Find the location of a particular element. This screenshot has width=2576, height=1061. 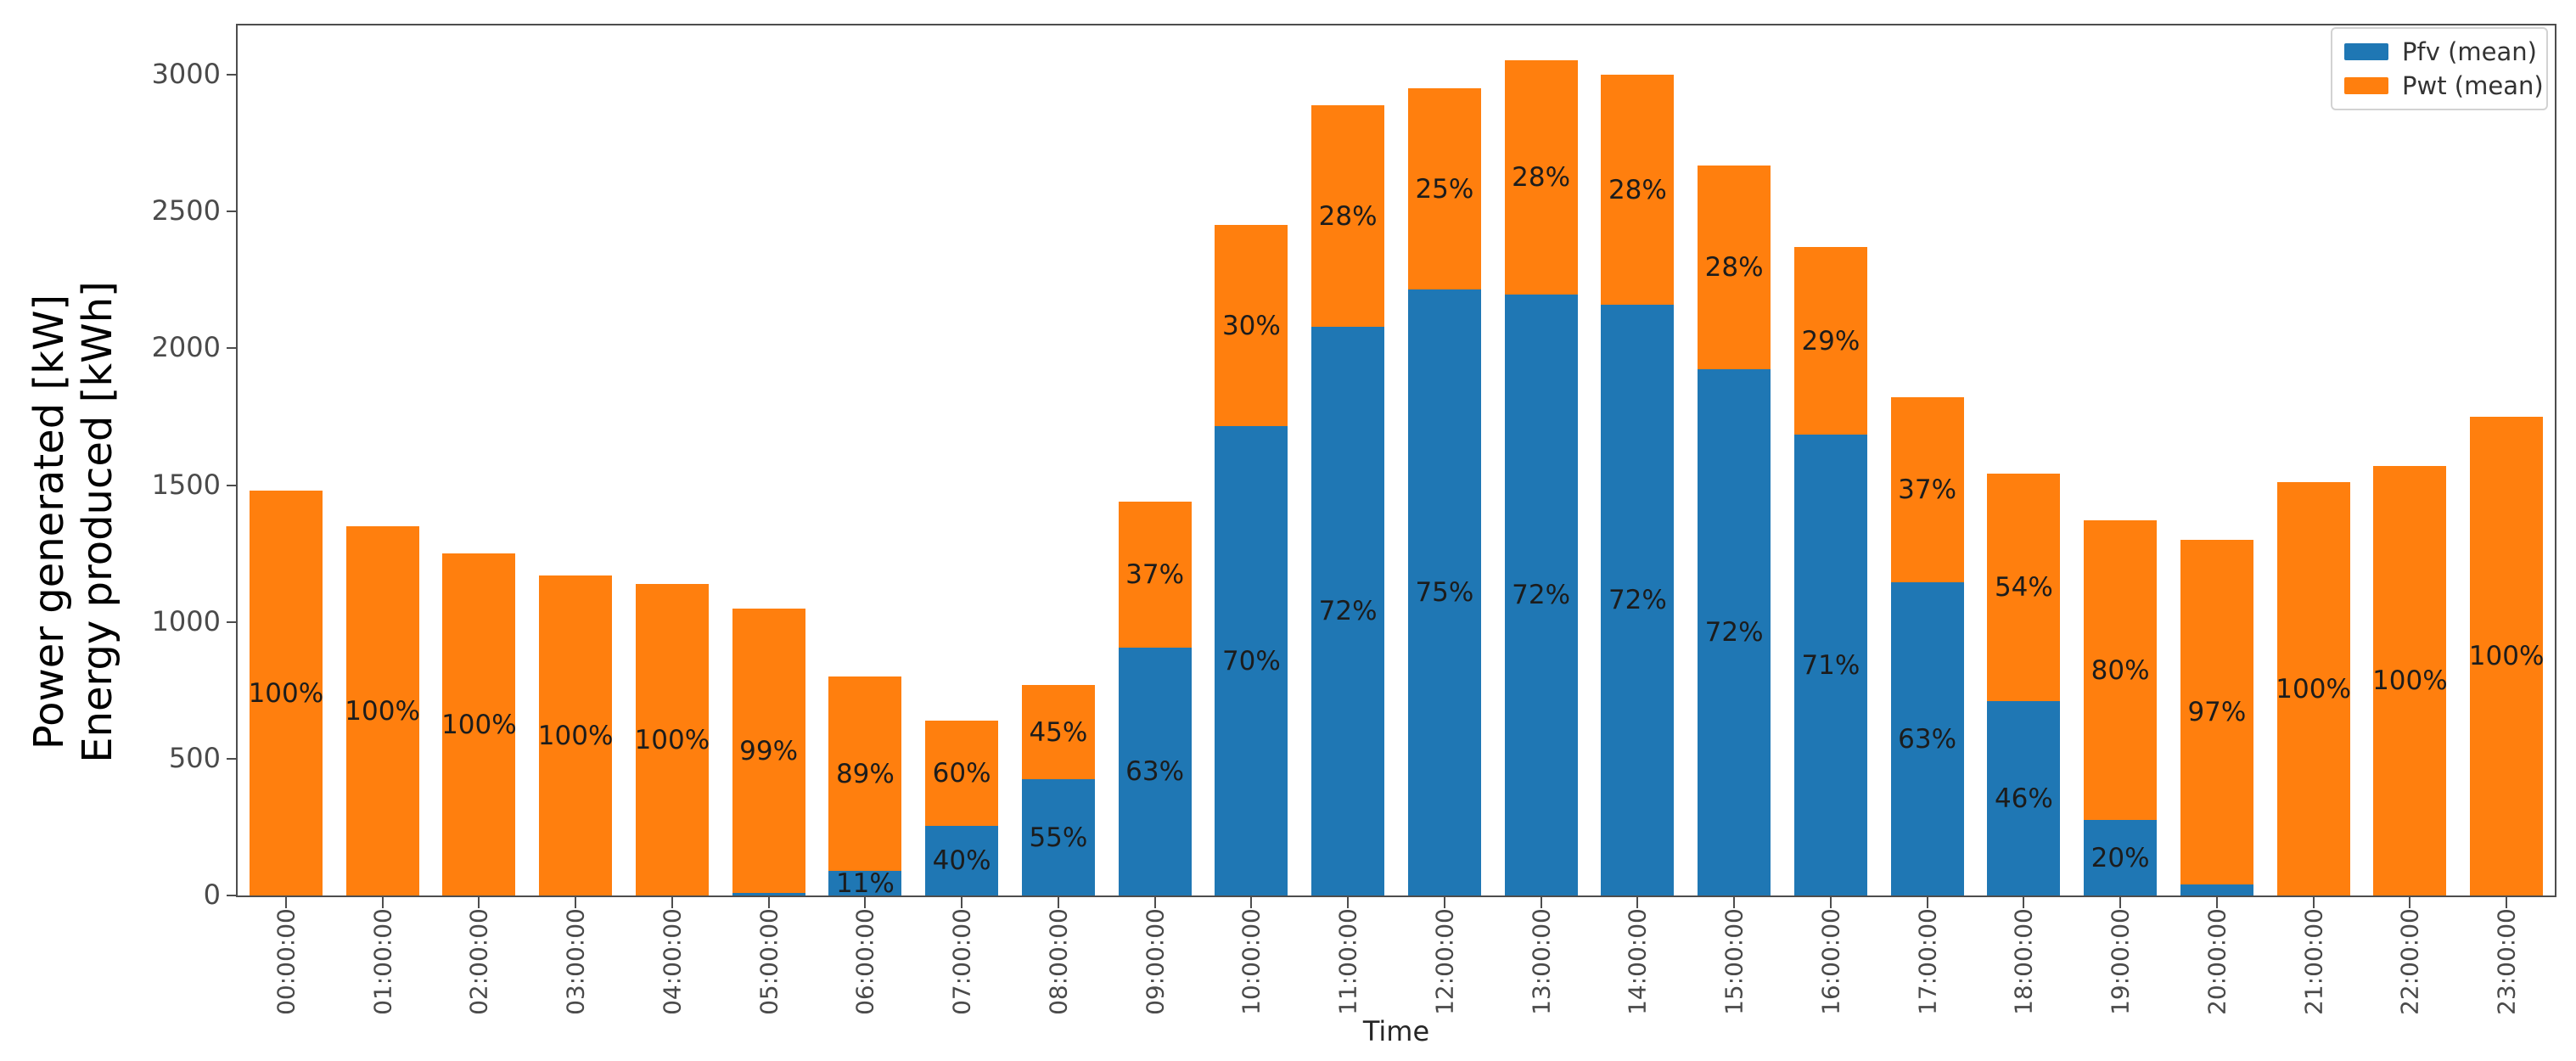

bar-1-pwt-segment: 100% is located at coordinates (382, 710).